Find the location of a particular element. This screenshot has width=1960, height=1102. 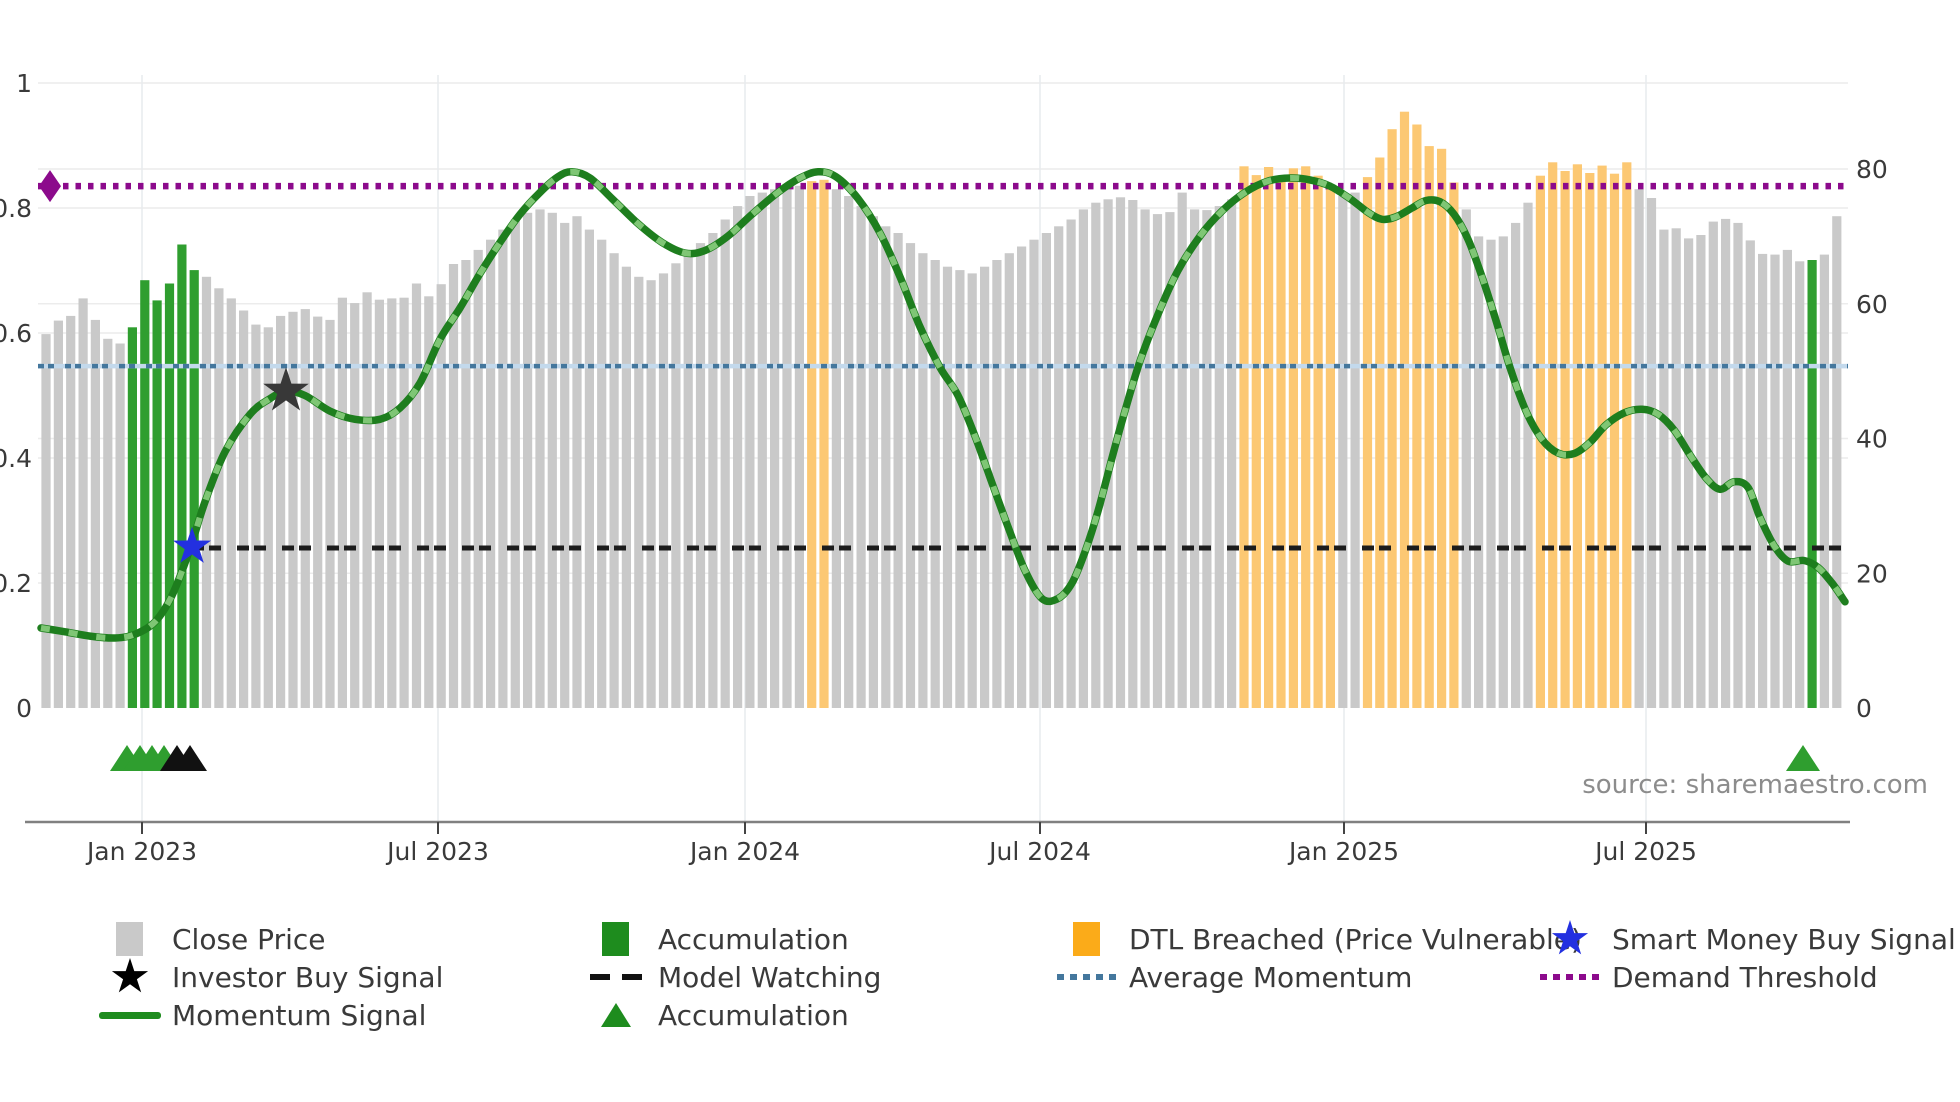

left-axis-tick-label: 0.8 is located at coordinates (16, 208).